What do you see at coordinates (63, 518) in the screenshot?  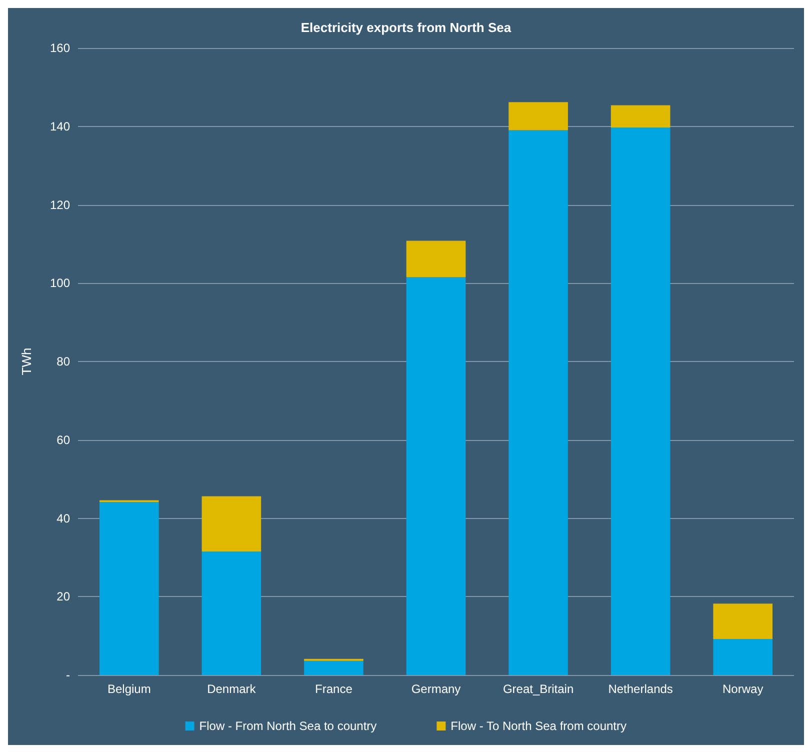 I see `y-tick-label: 40` at bounding box center [63, 518].